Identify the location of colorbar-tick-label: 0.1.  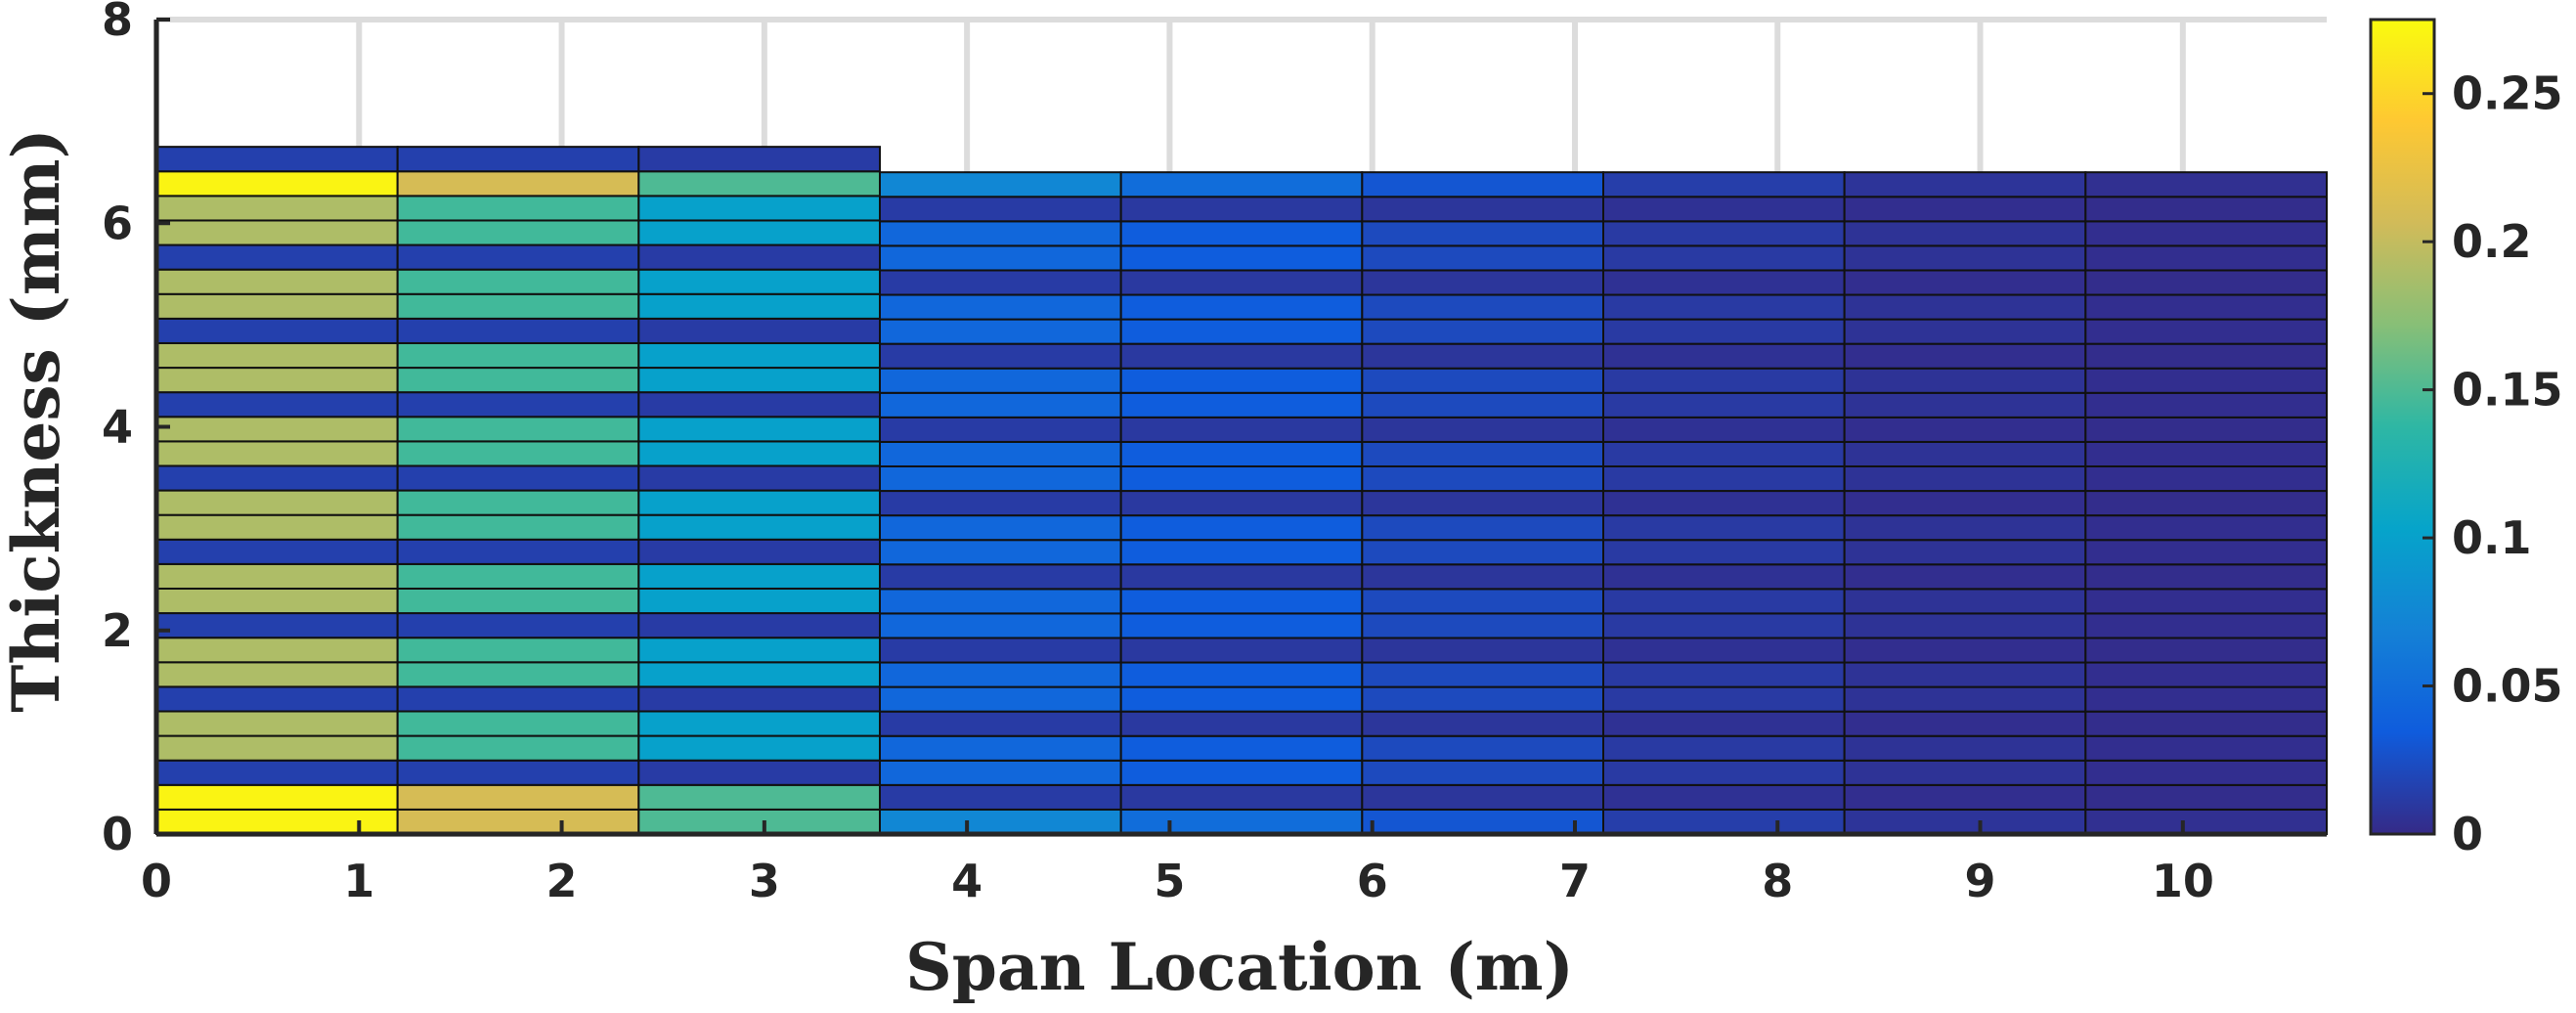
(2492, 537).